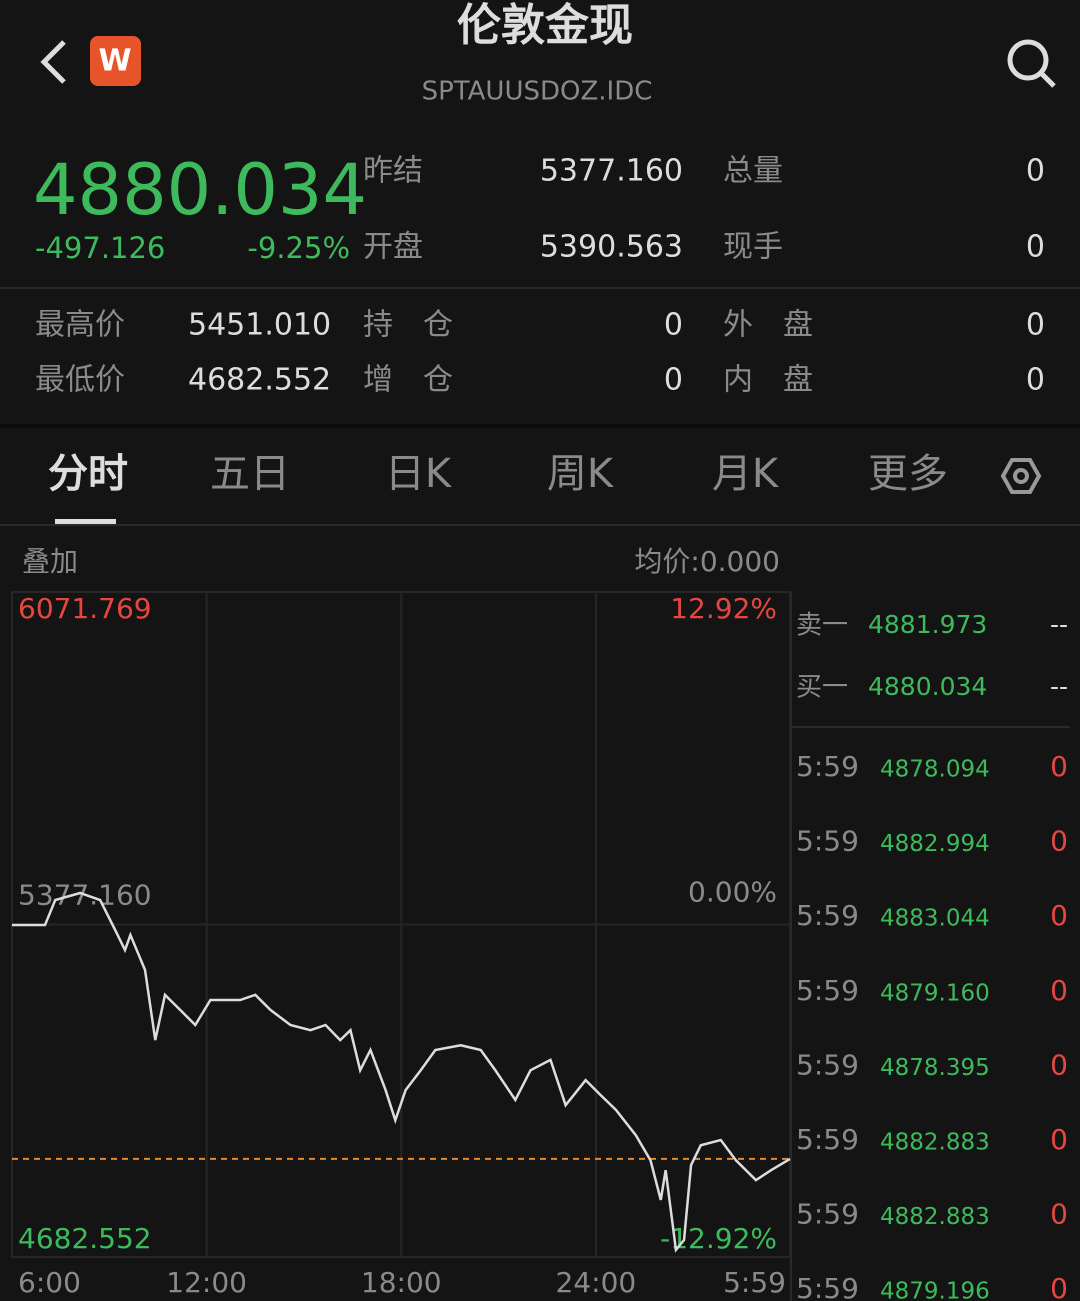 The image size is (1080, 1301). What do you see at coordinates (53, 62) in the screenshot?
I see `back-button` at bounding box center [53, 62].